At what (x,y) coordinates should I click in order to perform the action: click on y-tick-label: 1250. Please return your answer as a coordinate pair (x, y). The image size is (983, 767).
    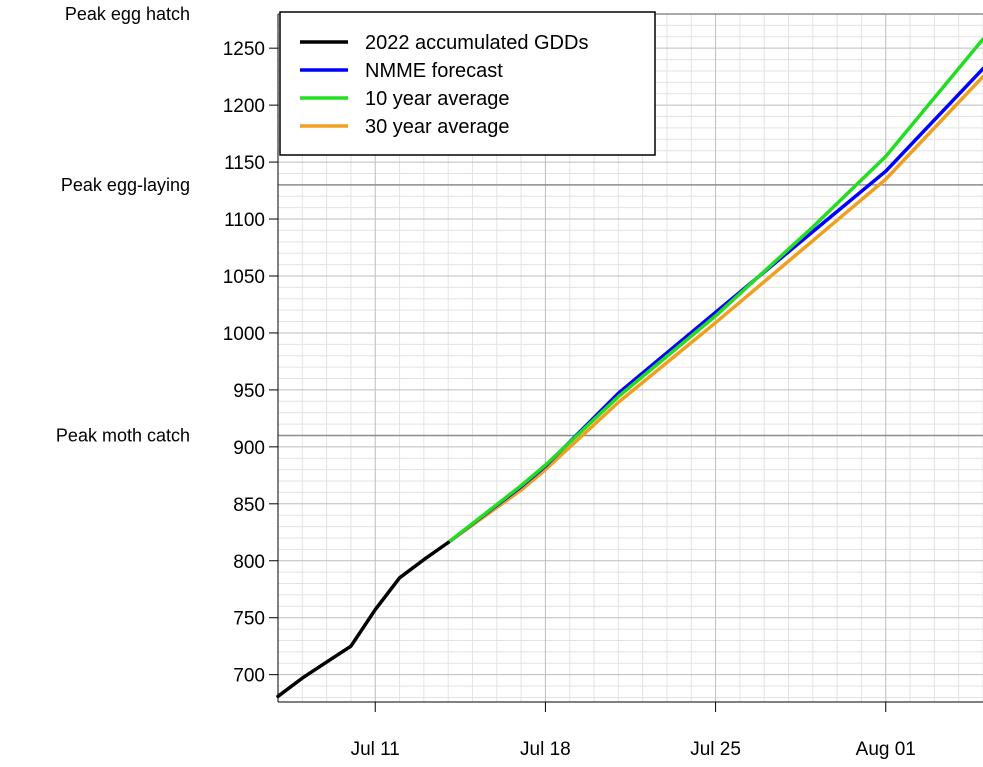
    Looking at the image, I should click on (244, 49).